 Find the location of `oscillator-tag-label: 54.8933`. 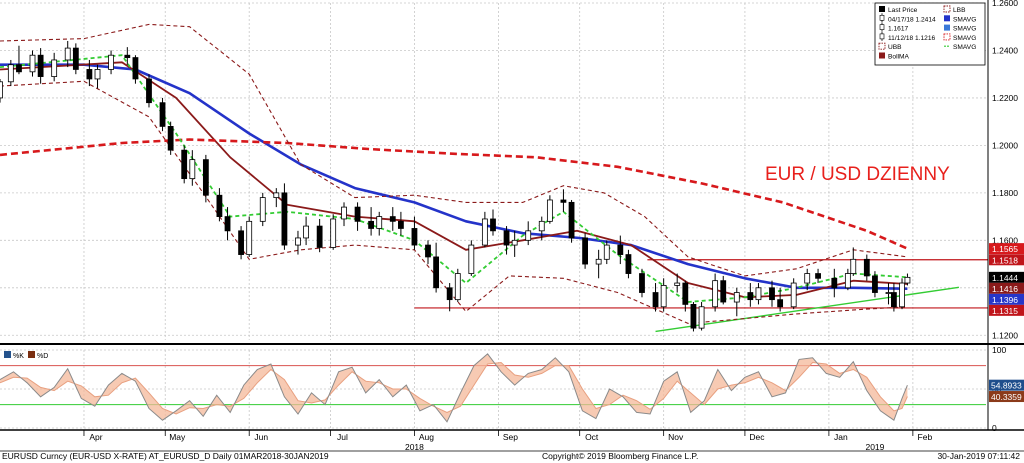

oscillator-tag-label: 54.8933 is located at coordinates (1006, 386).